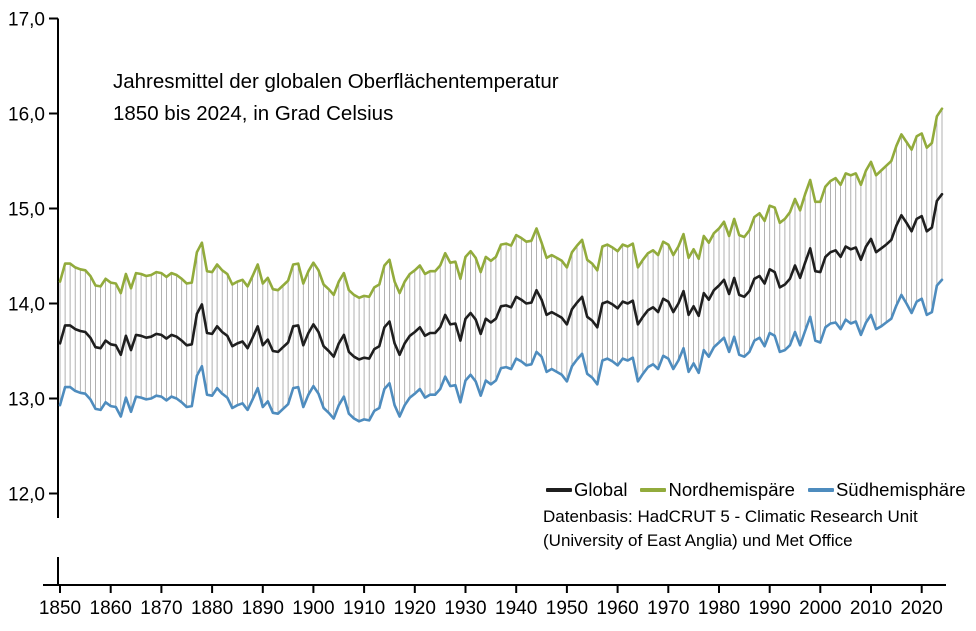 The width and height of the screenshot is (976, 631). I want to click on x-tick-label: 1920, so click(415, 608).